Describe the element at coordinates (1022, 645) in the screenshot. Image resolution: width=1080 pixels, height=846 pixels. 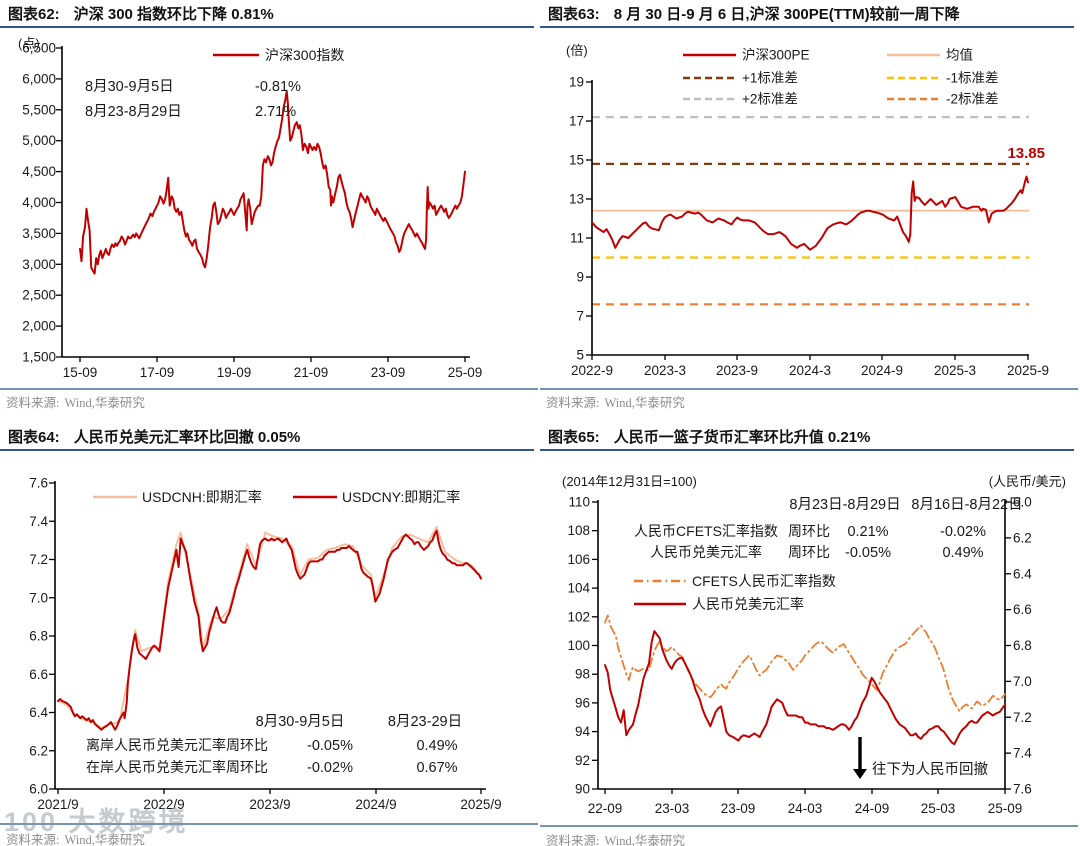
I see `y-right-tick-label: 6.8` at that location.